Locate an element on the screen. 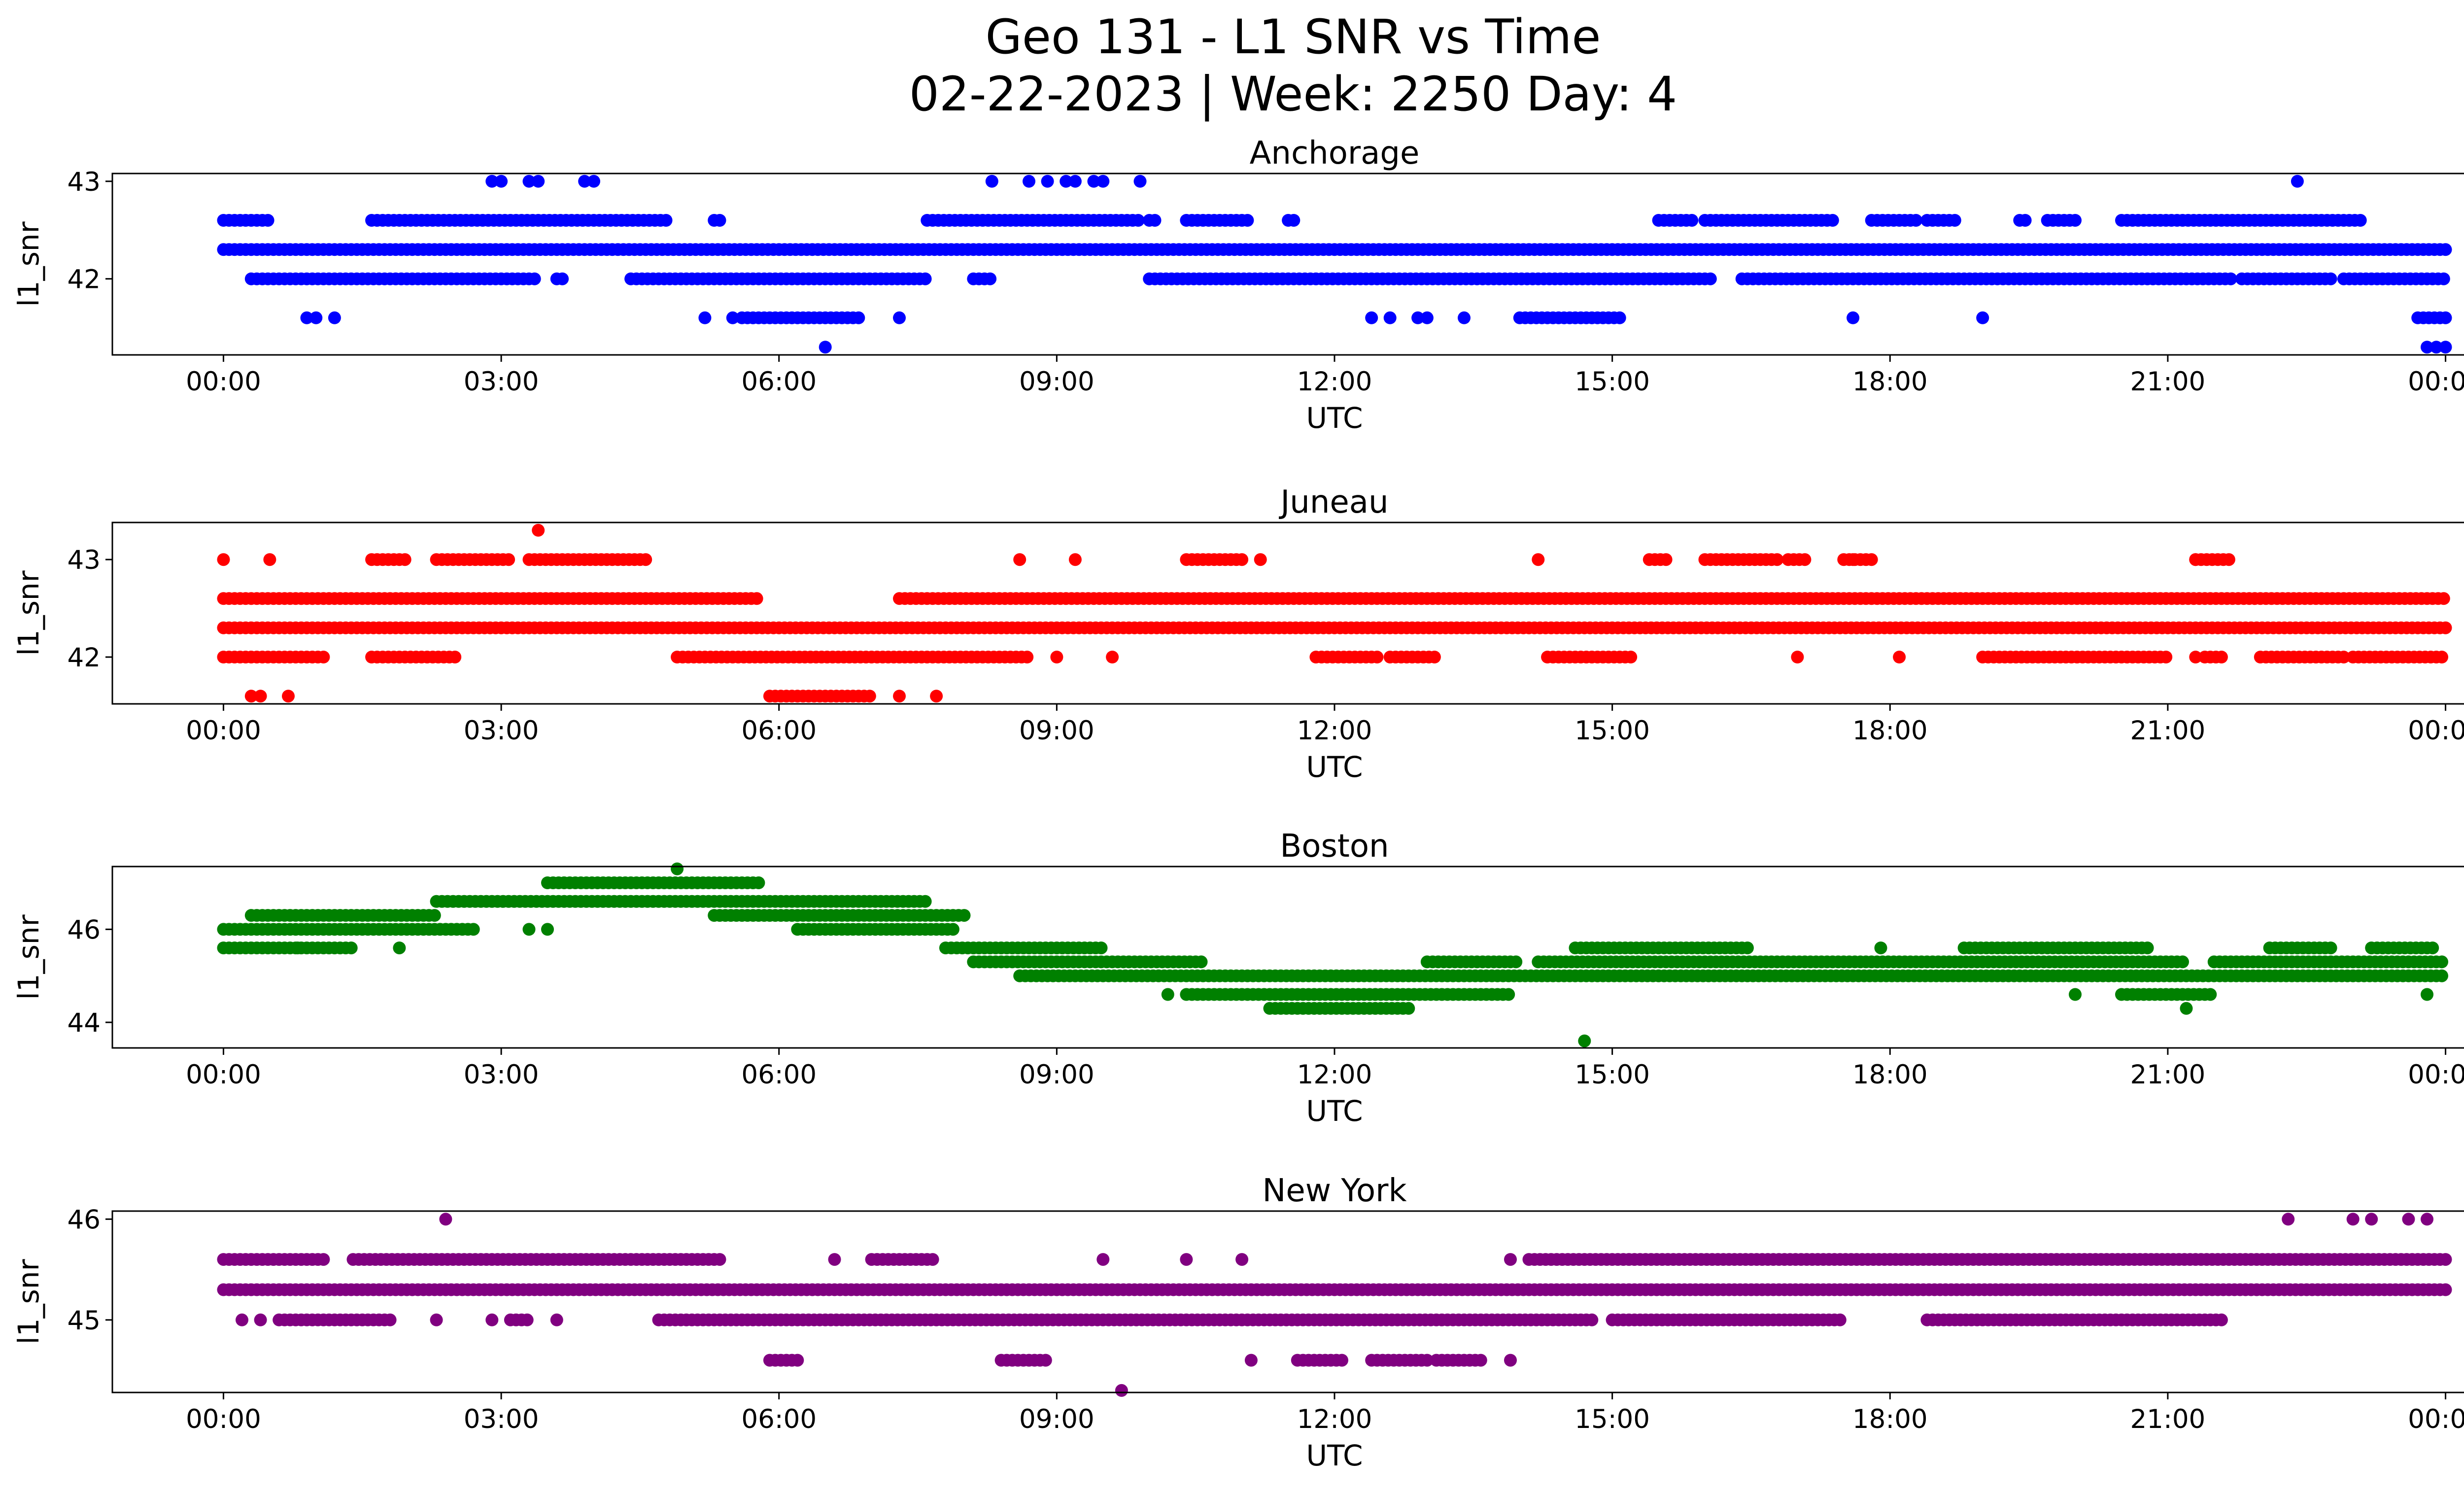 The image size is (2464, 1495). x-tick-label: 03:00 is located at coordinates (501, 1075).